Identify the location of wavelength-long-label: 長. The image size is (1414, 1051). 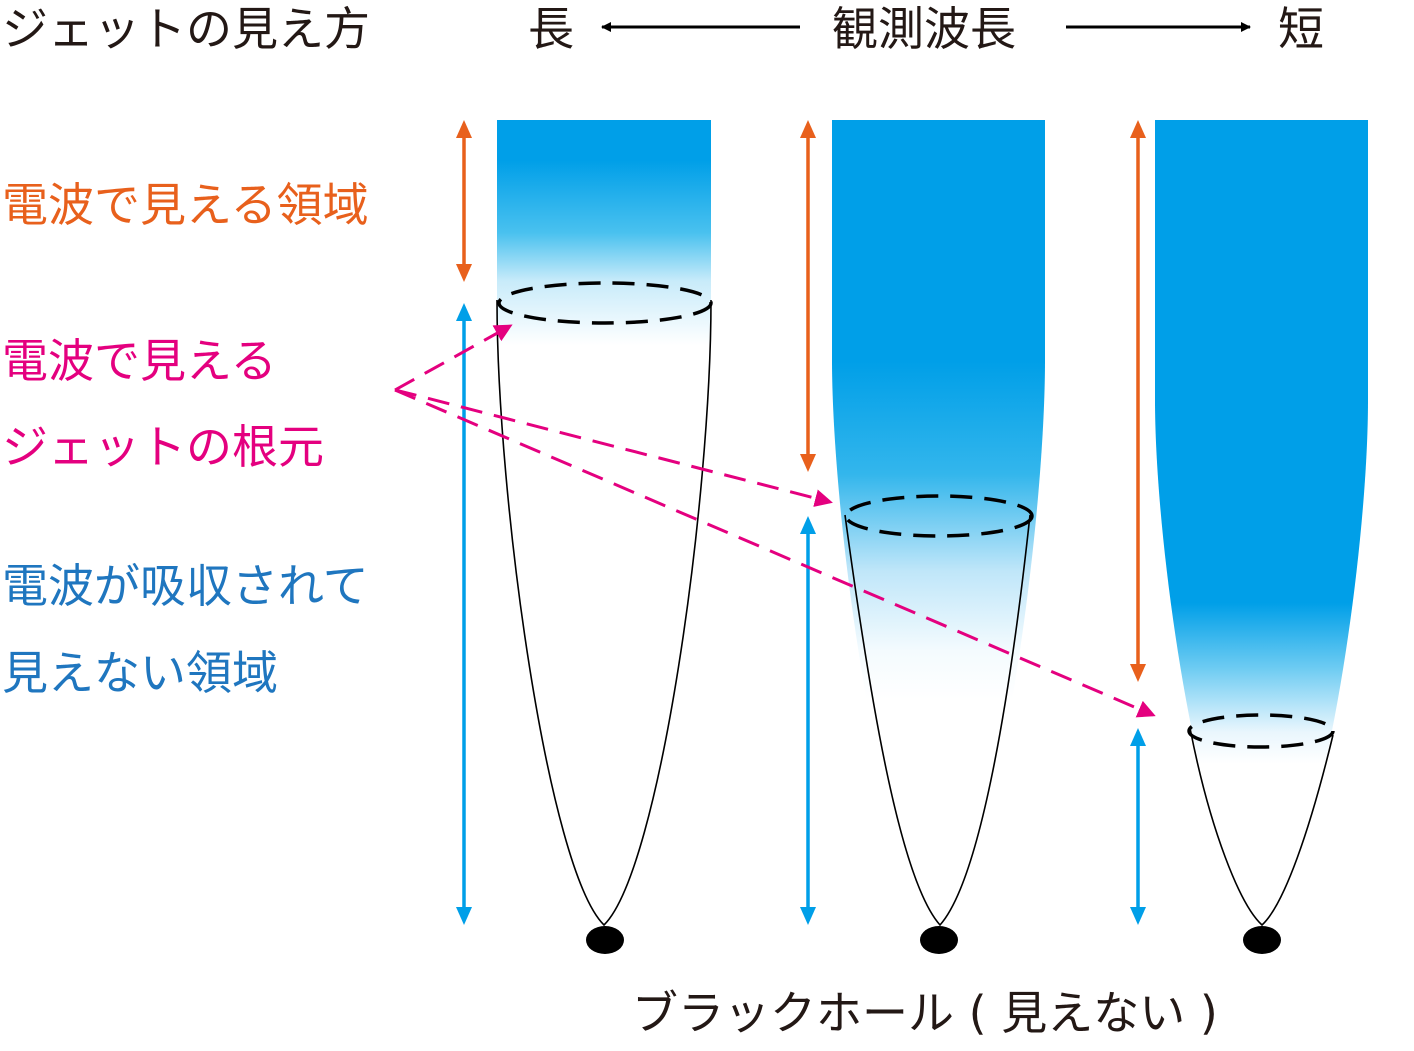
(551, 29).